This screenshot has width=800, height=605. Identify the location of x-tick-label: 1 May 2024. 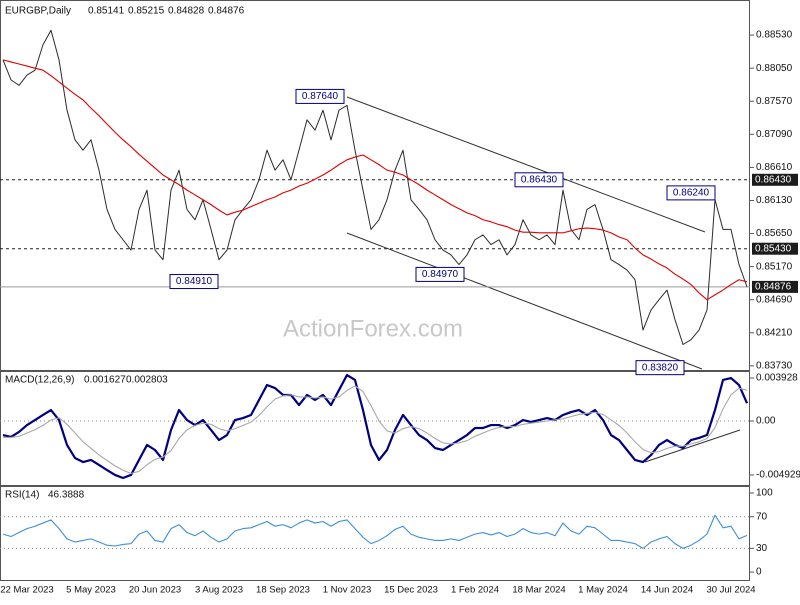
(603, 590).